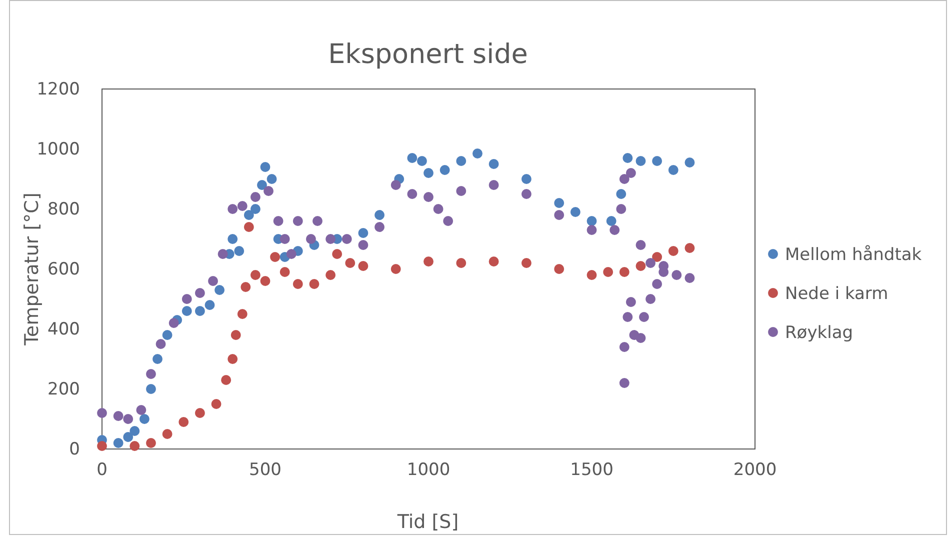 This screenshot has height=536, width=948. I want to click on x-tick-label: 0, so click(102, 470).